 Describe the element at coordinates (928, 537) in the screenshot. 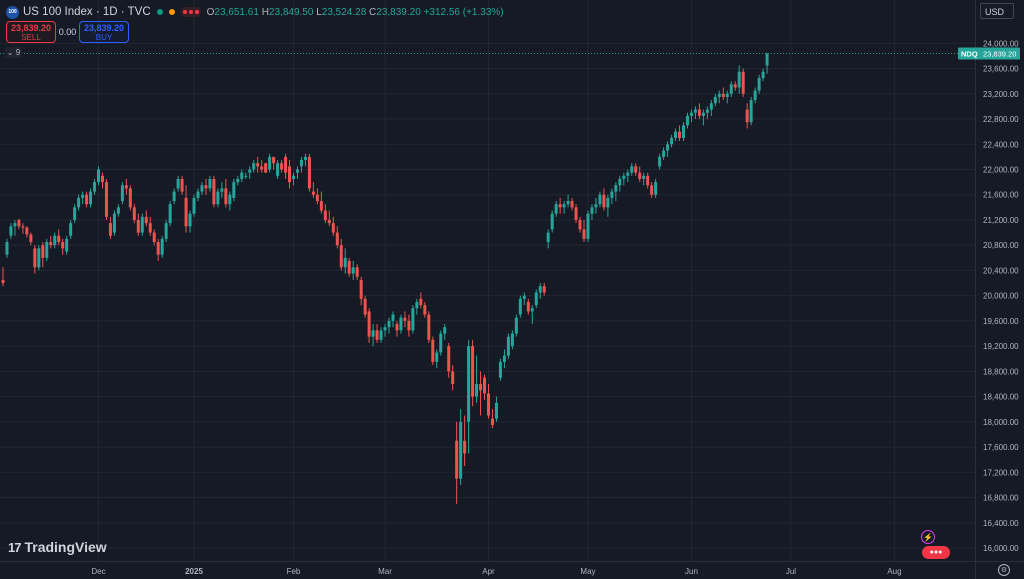

I see `lightning-alert-icon: ⚡` at that location.